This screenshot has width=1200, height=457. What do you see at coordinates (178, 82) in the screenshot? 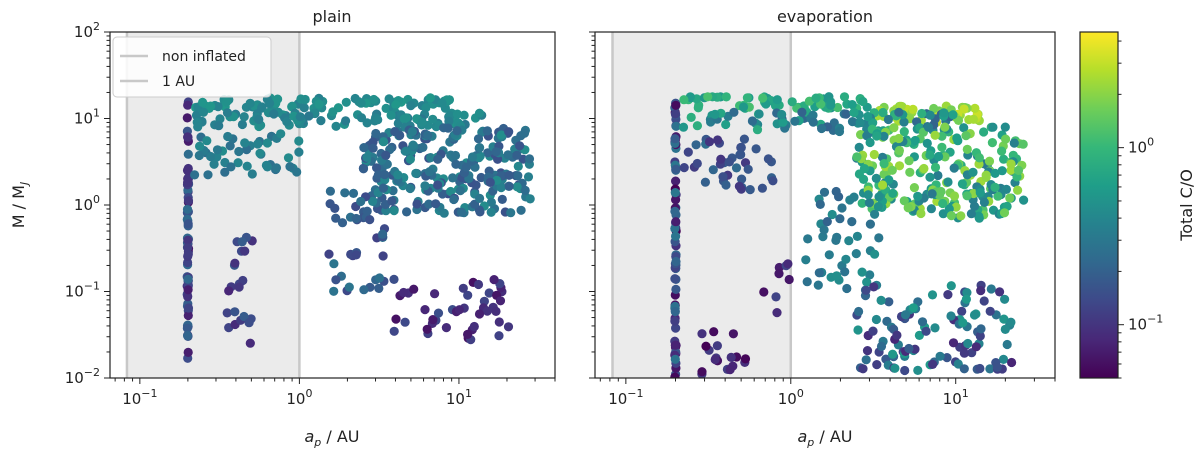
I see `legend-label-1au: 1 AU` at bounding box center [178, 82].